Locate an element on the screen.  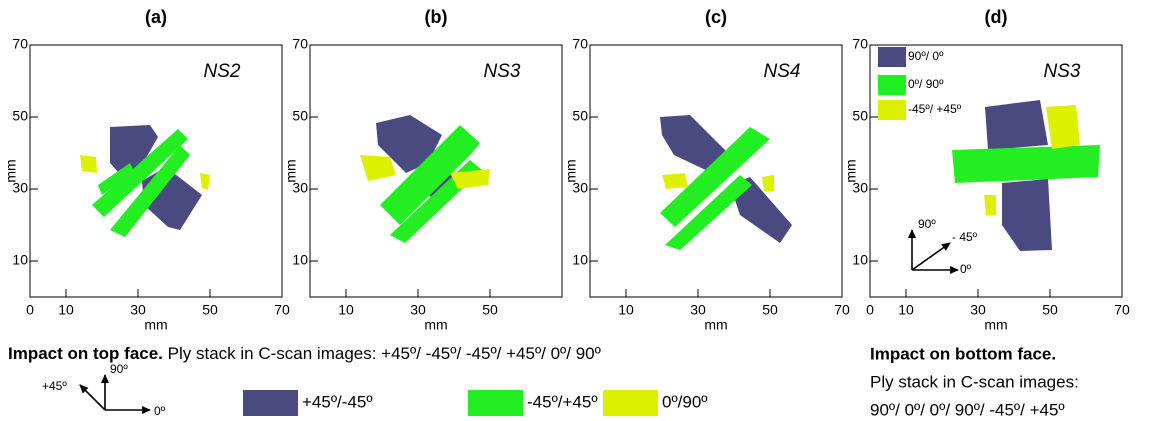
axis-dir-label: +45º is located at coordinates (54, 386).